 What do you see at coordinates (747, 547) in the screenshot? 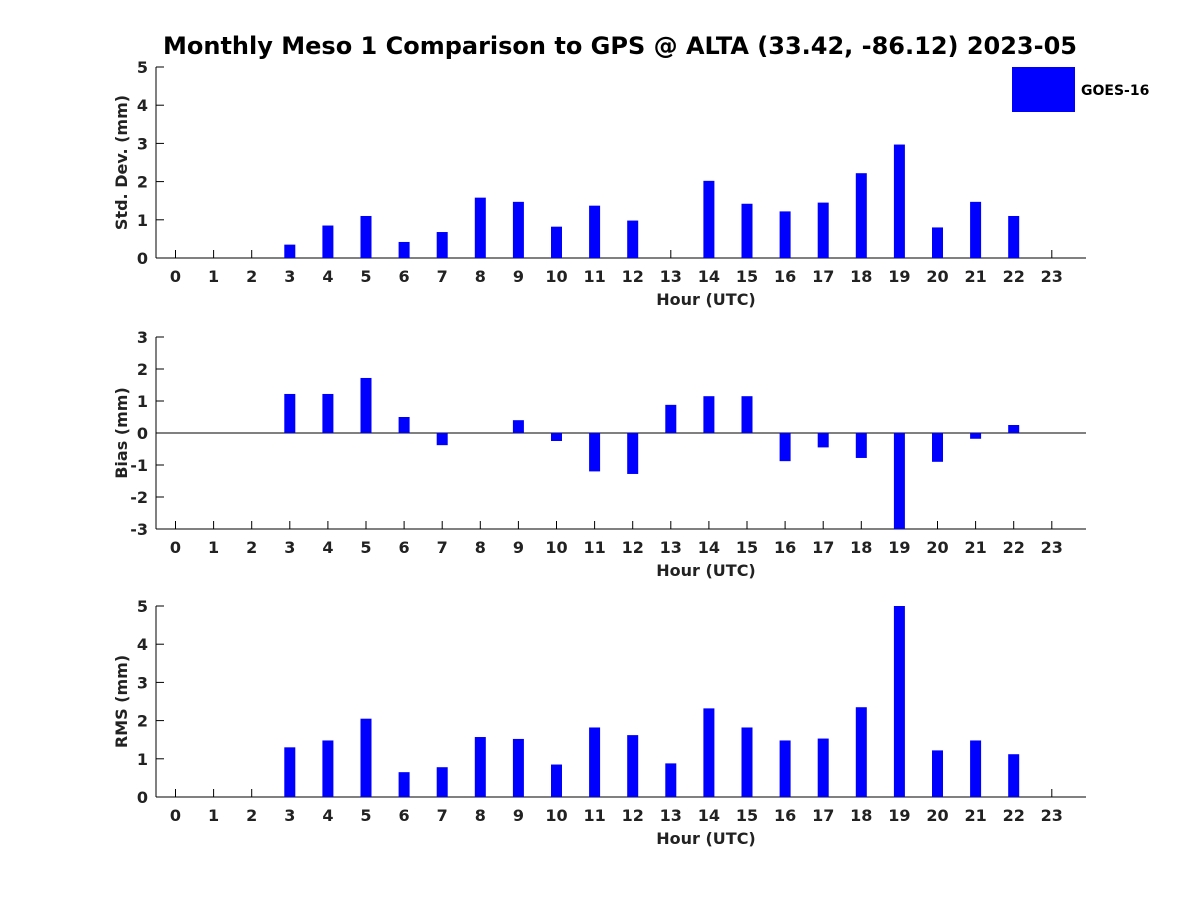
I see `x-tick-label: 15` at bounding box center [747, 547].